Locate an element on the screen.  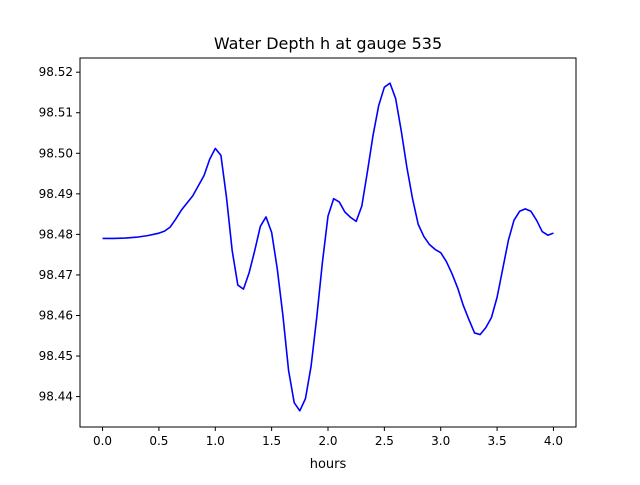
x-axis-label: hours is located at coordinates (328, 464).